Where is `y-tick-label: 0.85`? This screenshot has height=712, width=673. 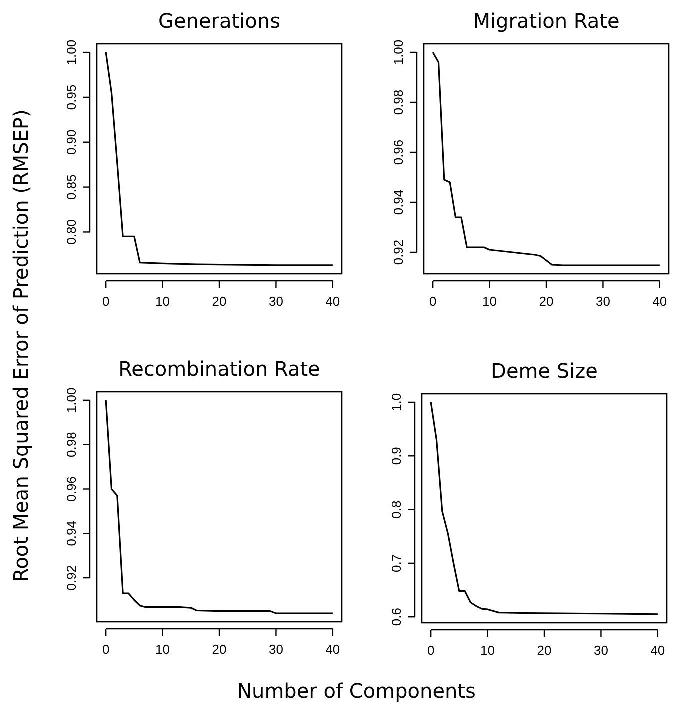
y-tick-label: 0.85 is located at coordinates (71, 187).